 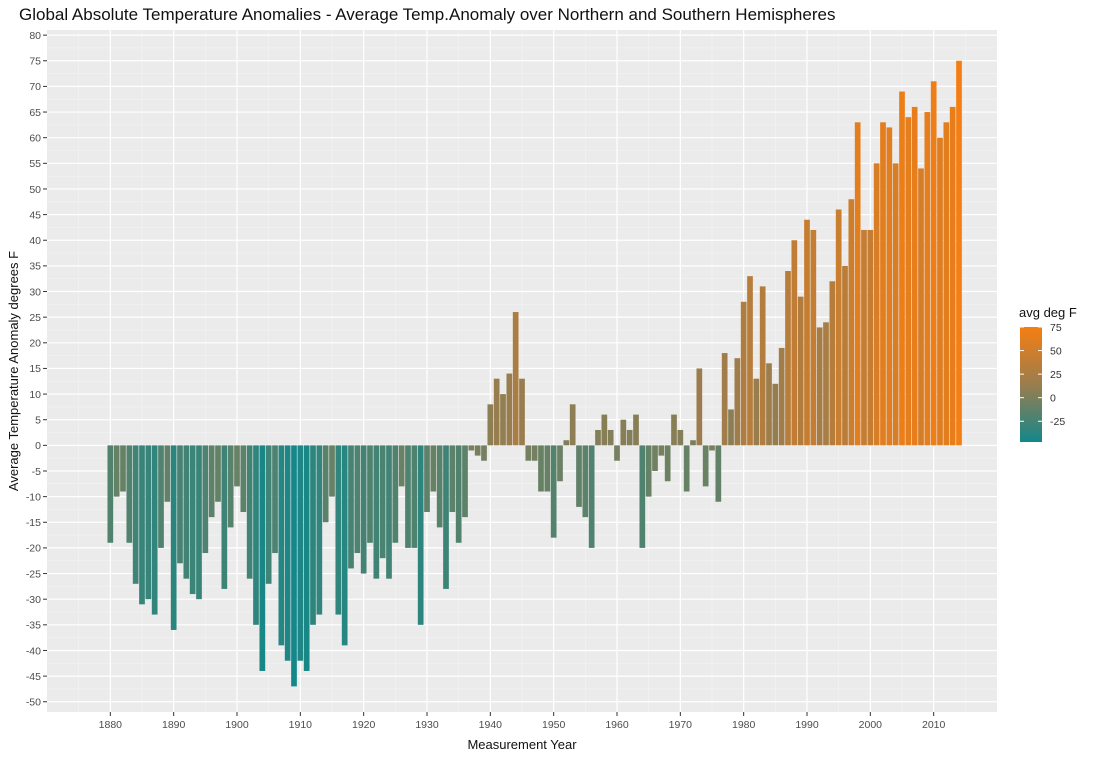 What do you see at coordinates (35, 138) in the screenshot?
I see `y-tick-label: 60` at bounding box center [35, 138].